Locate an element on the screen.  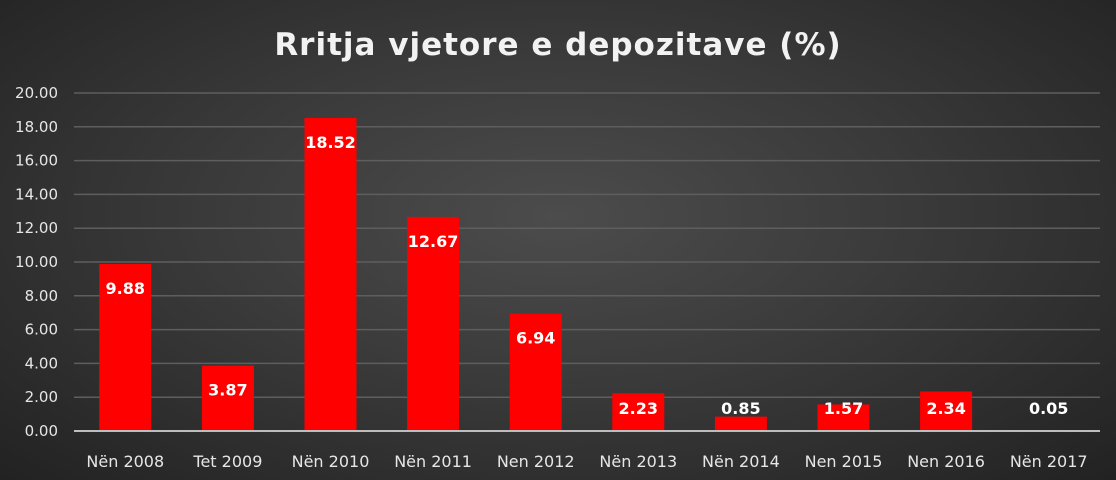
data-label: 3.87 is located at coordinates (227, 390).